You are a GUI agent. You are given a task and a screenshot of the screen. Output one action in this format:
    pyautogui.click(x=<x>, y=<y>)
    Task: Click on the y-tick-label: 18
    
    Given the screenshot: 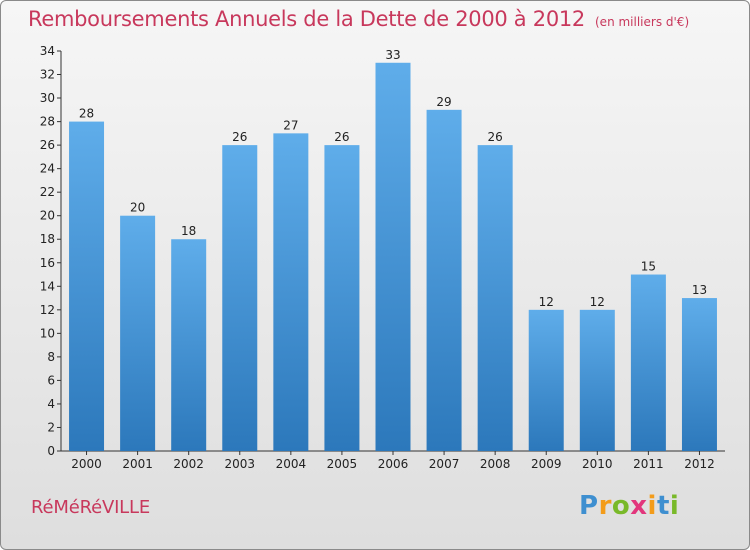 What is the action you would take?
    pyautogui.click(x=47, y=239)
    